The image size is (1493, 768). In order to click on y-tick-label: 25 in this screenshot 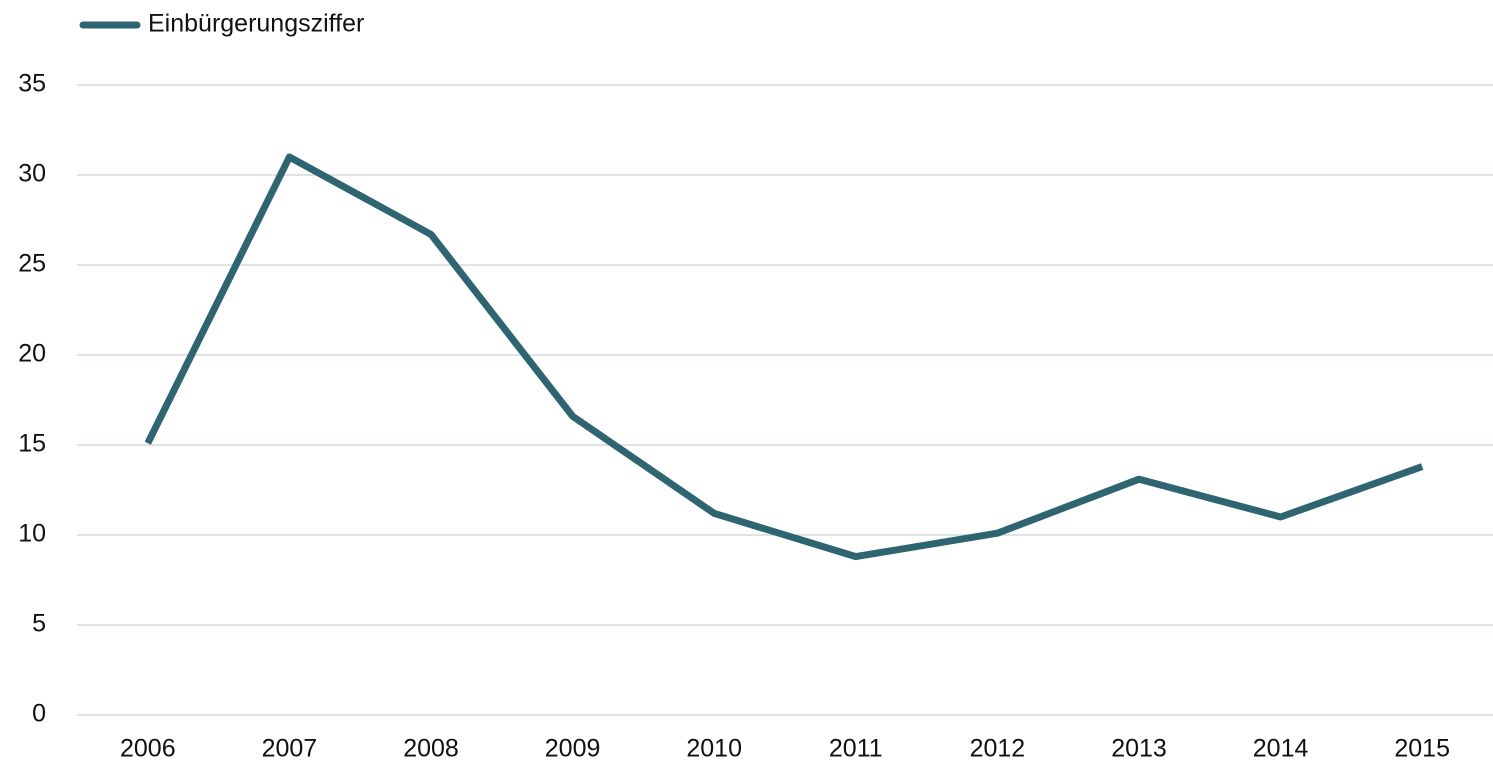, I will do `click(32, 264)`.